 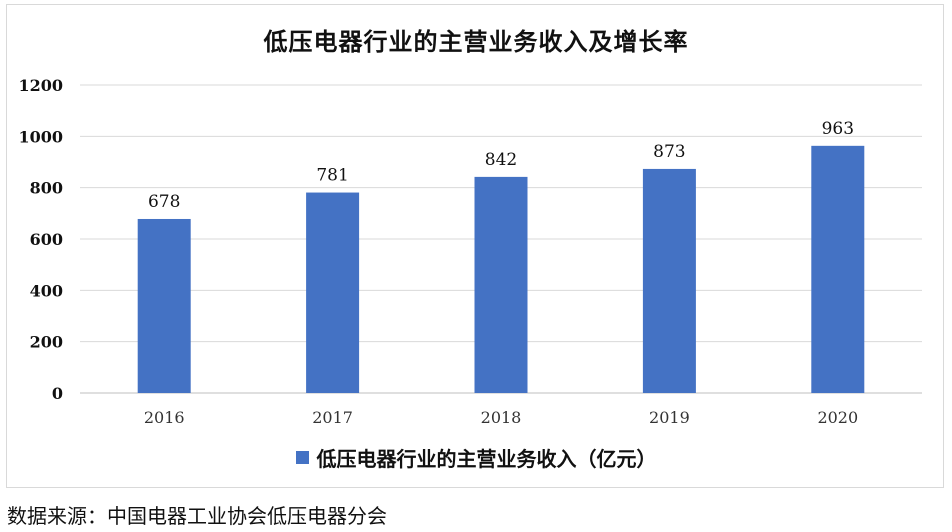 What do you see at coordinates (838, 129) in the screenshot?
I see `data-label: 963` at bounding box center [838, 129].